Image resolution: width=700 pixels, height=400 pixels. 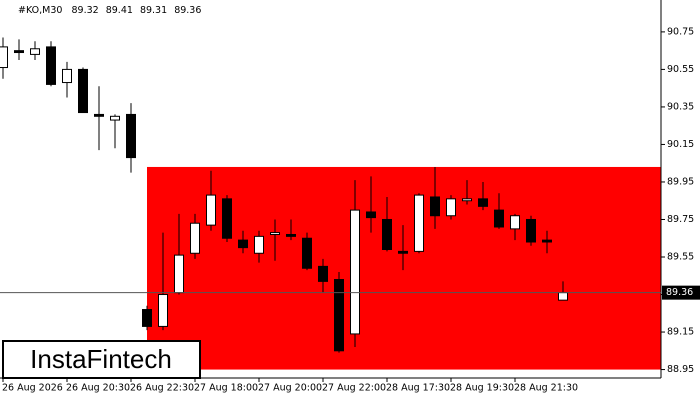 What do you see at coordinates (418, 388) in the screenshot?
I see `x-tick-label: 28 Aug 17:30` at bounding box center [418, 388].